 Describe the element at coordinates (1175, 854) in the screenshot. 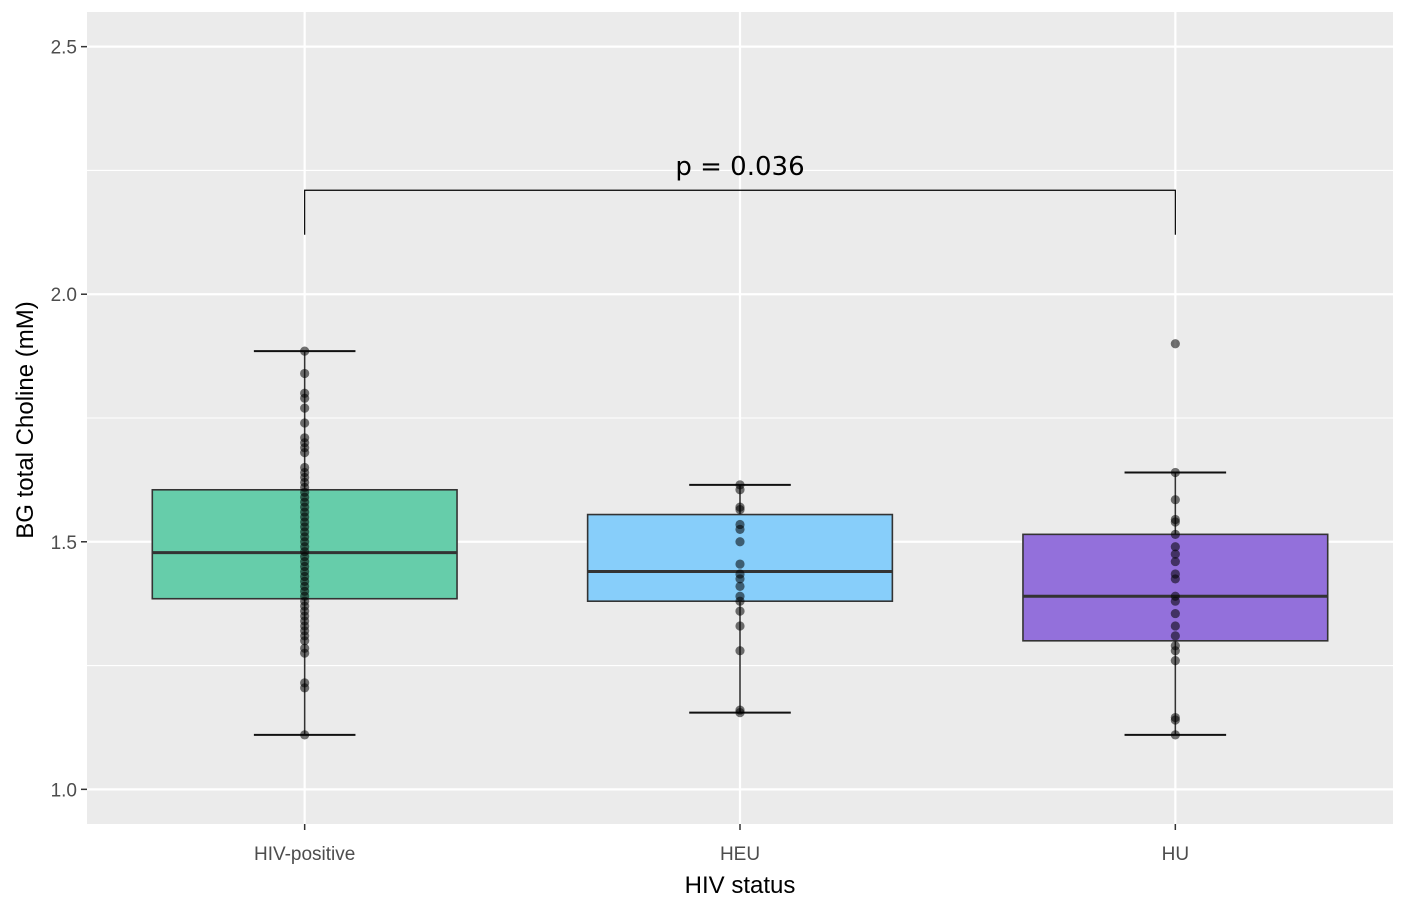

I see `x-tick-label: HU` at that location.